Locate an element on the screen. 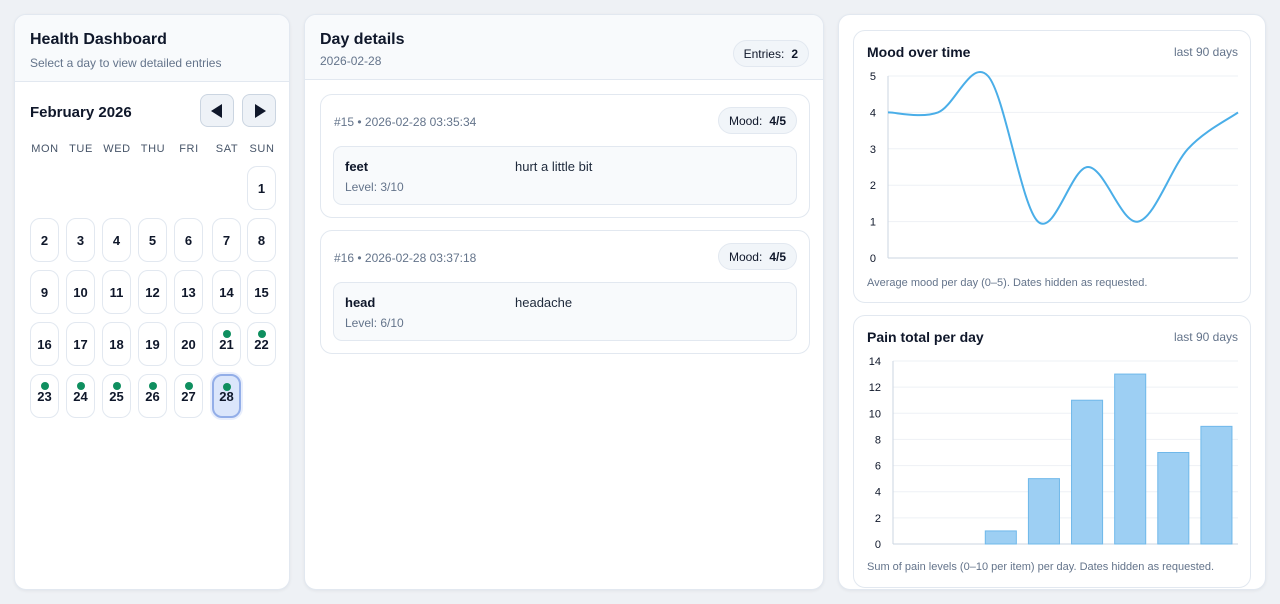  calendar-day: 1 is located at coordinates (261, 188).